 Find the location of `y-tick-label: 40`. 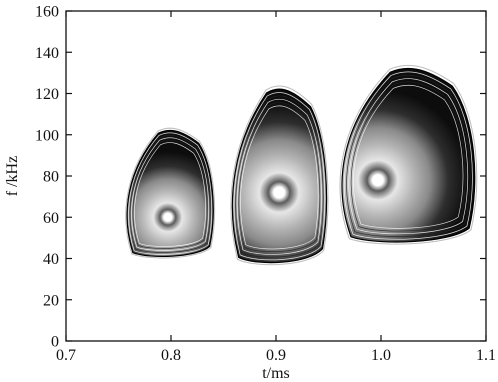

y-tick-label: 40 is located at coordinates (51, 259).